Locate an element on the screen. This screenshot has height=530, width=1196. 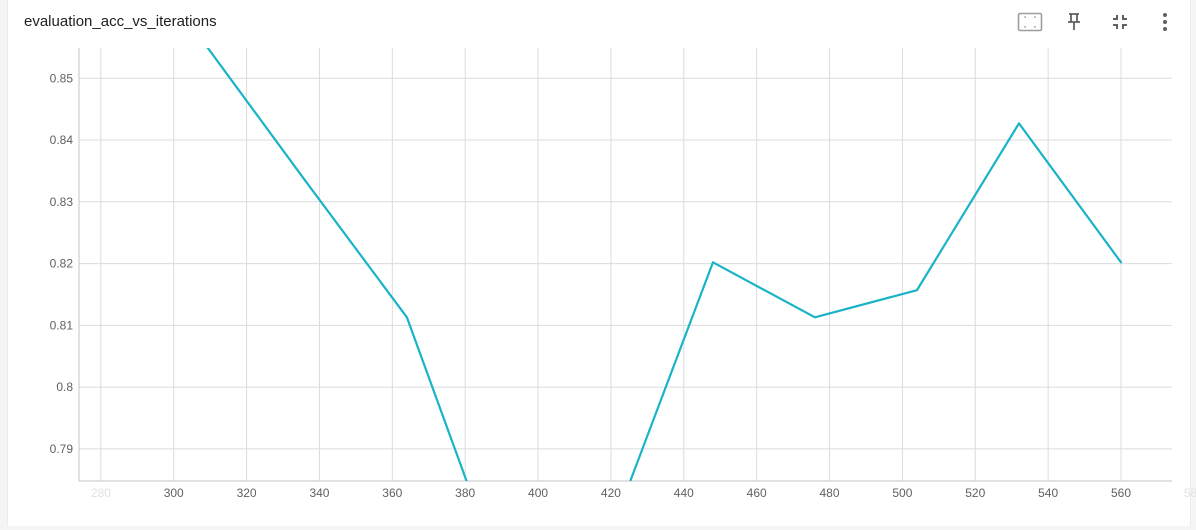
x-tick-label: 440 is located at coordinates (684, 493).